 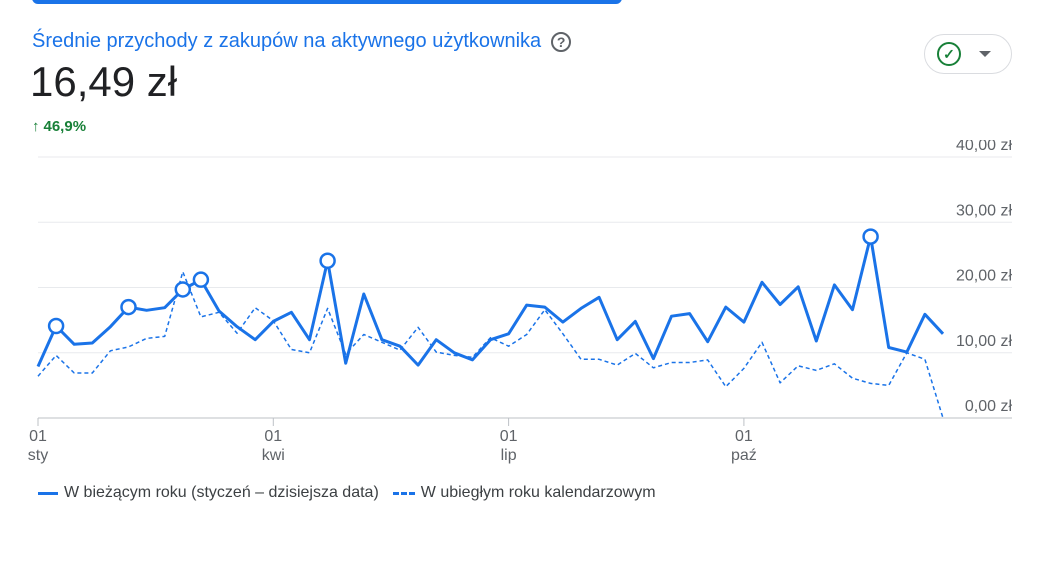 I want to click on x-tick-month: kwi, so click(x=273, y=455).